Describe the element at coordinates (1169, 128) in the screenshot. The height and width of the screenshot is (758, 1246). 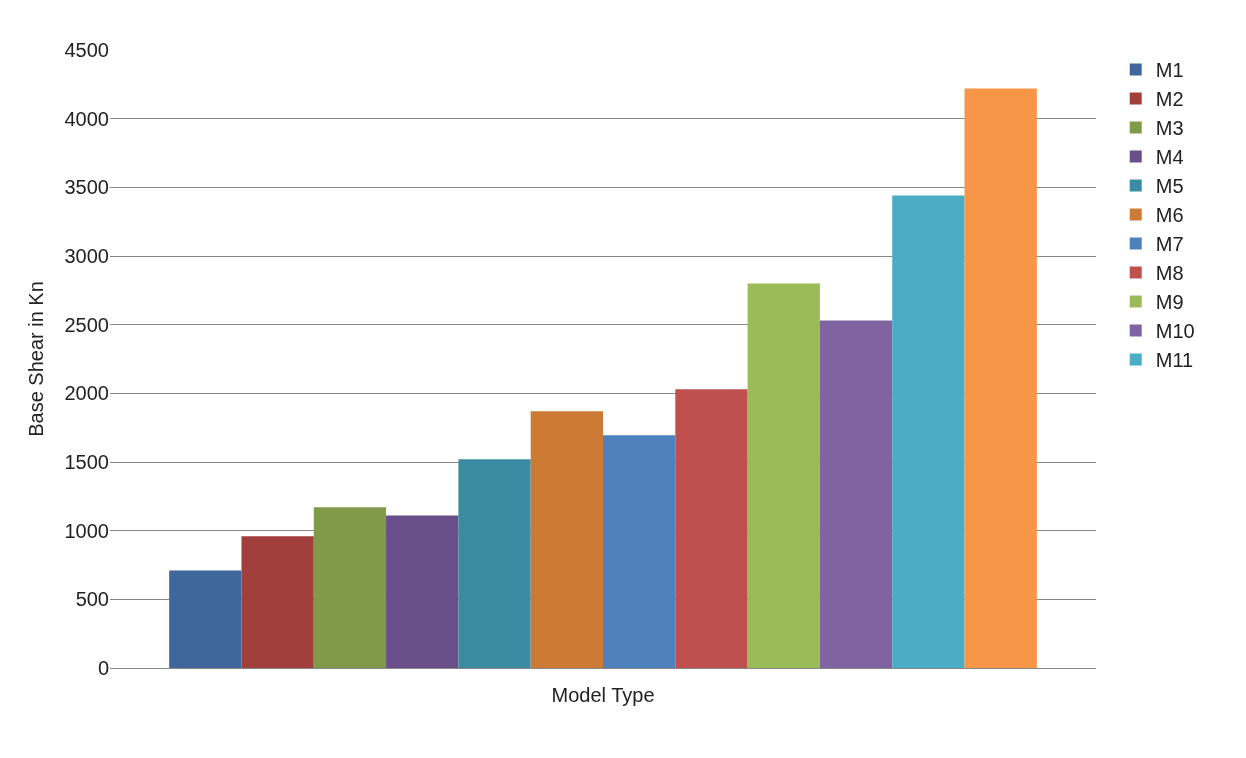
I see `legend-label: M3` at that location.